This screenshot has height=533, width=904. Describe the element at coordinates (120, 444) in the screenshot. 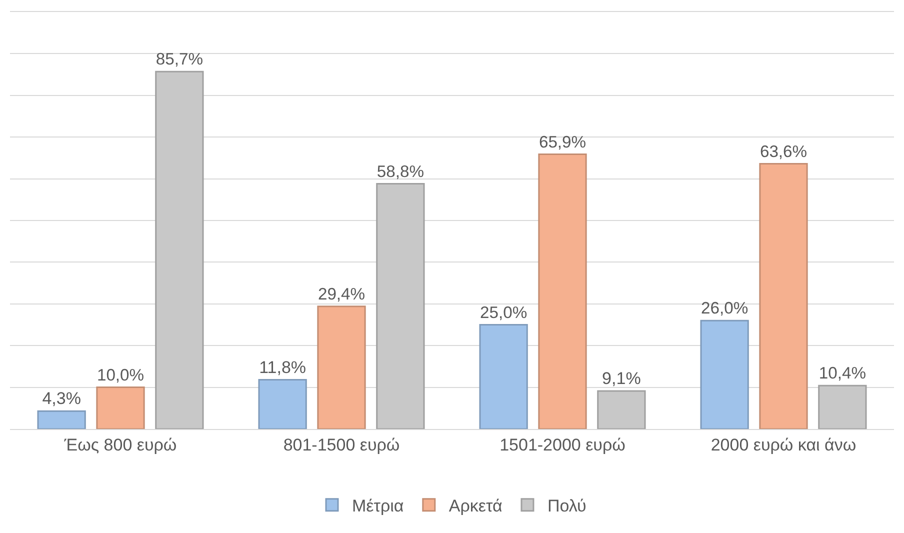

I see `x-tick-label: Έως 800 ευρώ` at that location.